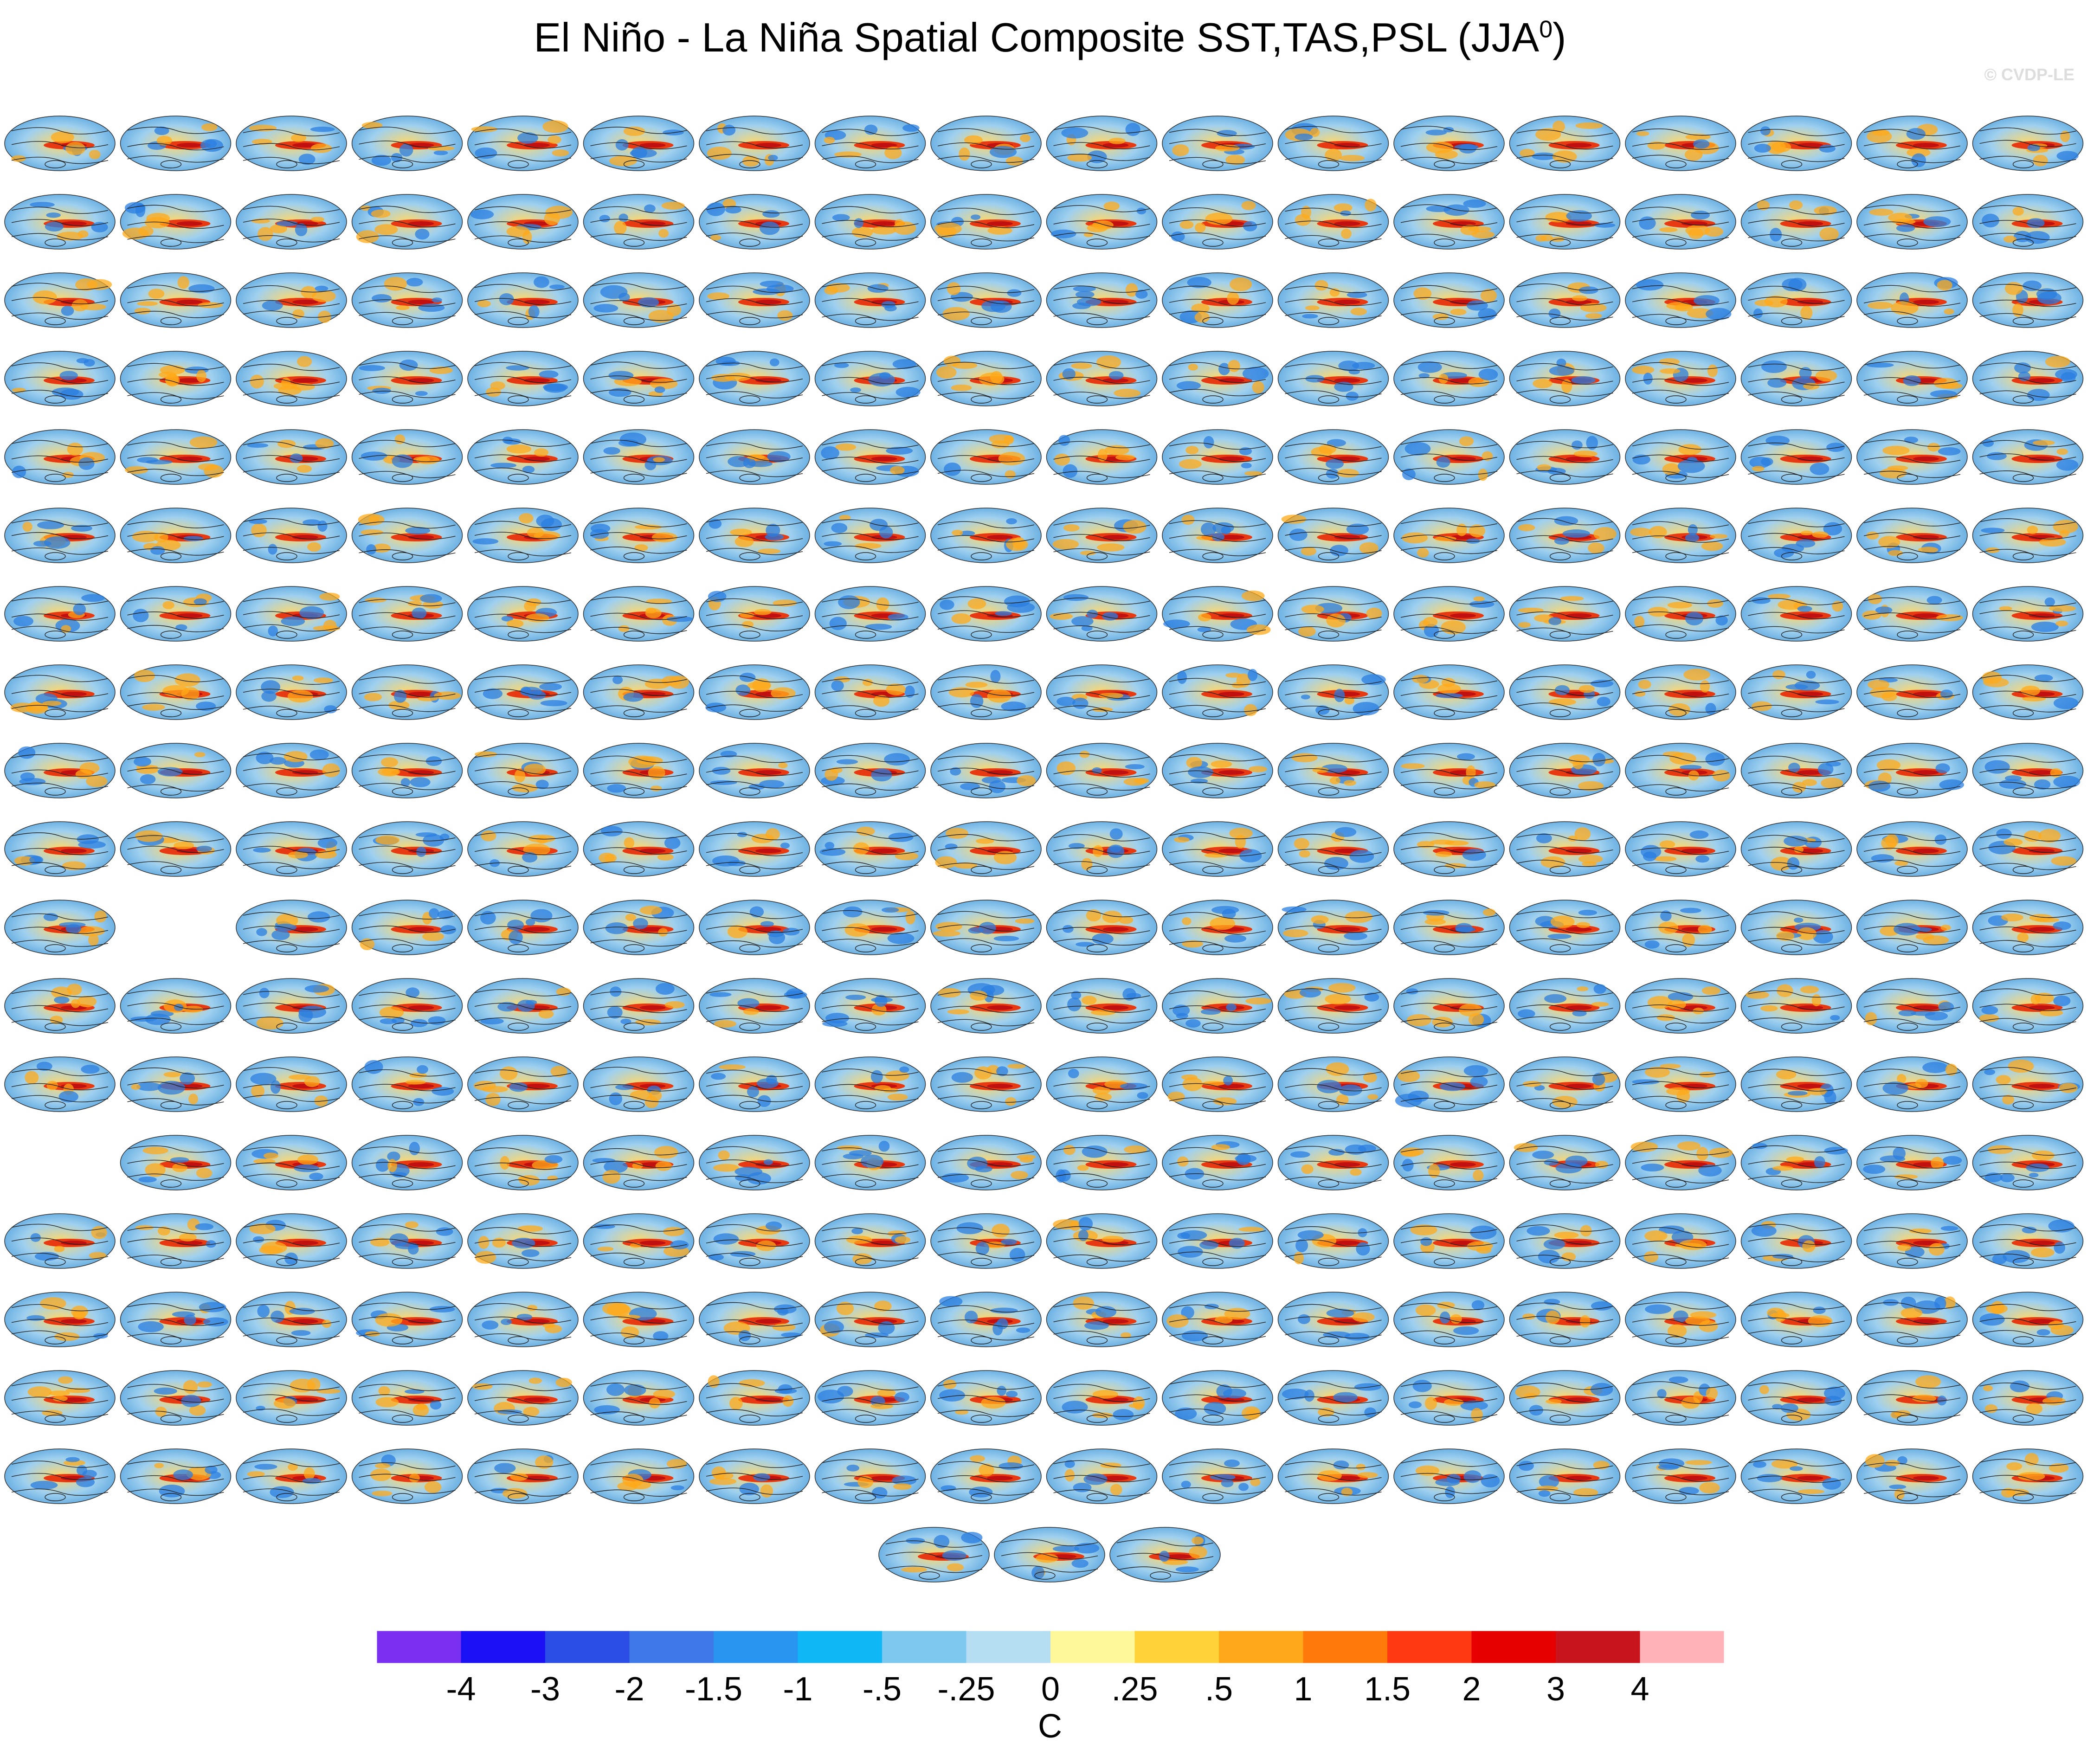 This screenshot has width=2100, height=1750. What do you see at coordinates (629, 1689) in the screenshot?
I see `colorbar-tick-label: -2` at bounding box center [629, 1689].